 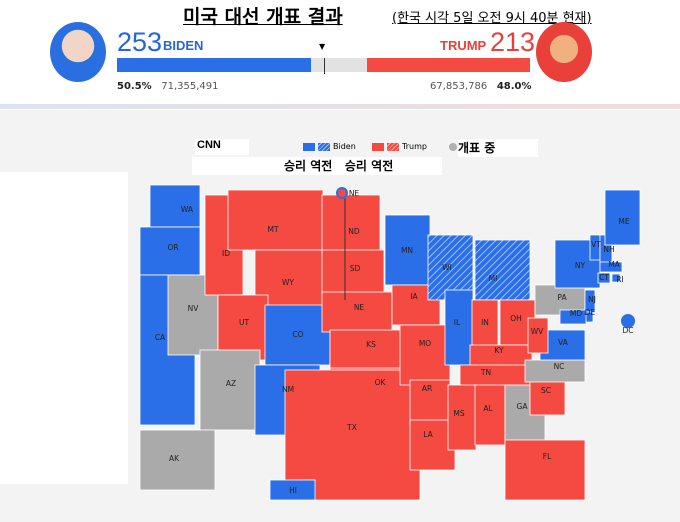 What do you see at coordinates (244, 322) in the screenshot?
I see `state-label-ut: UT` at bounding box center [244, 322].